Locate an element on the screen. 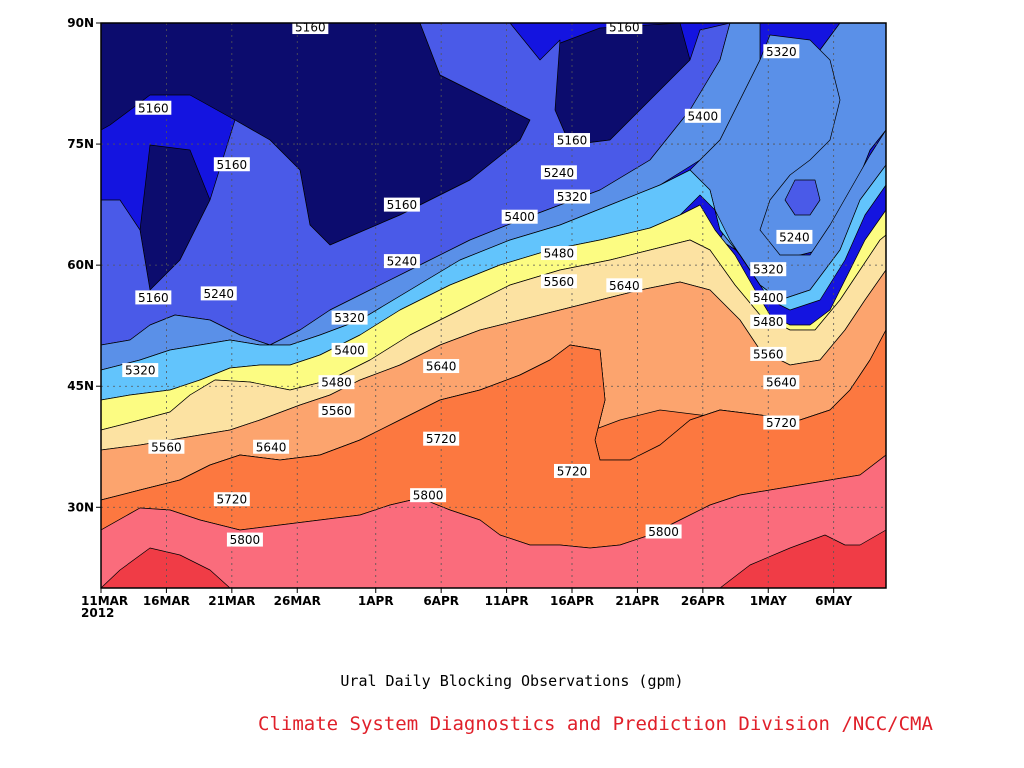 The height and width of the screenshot is (768, 1024). x-tick-label: 6APR is located at coordinates (441, 601).